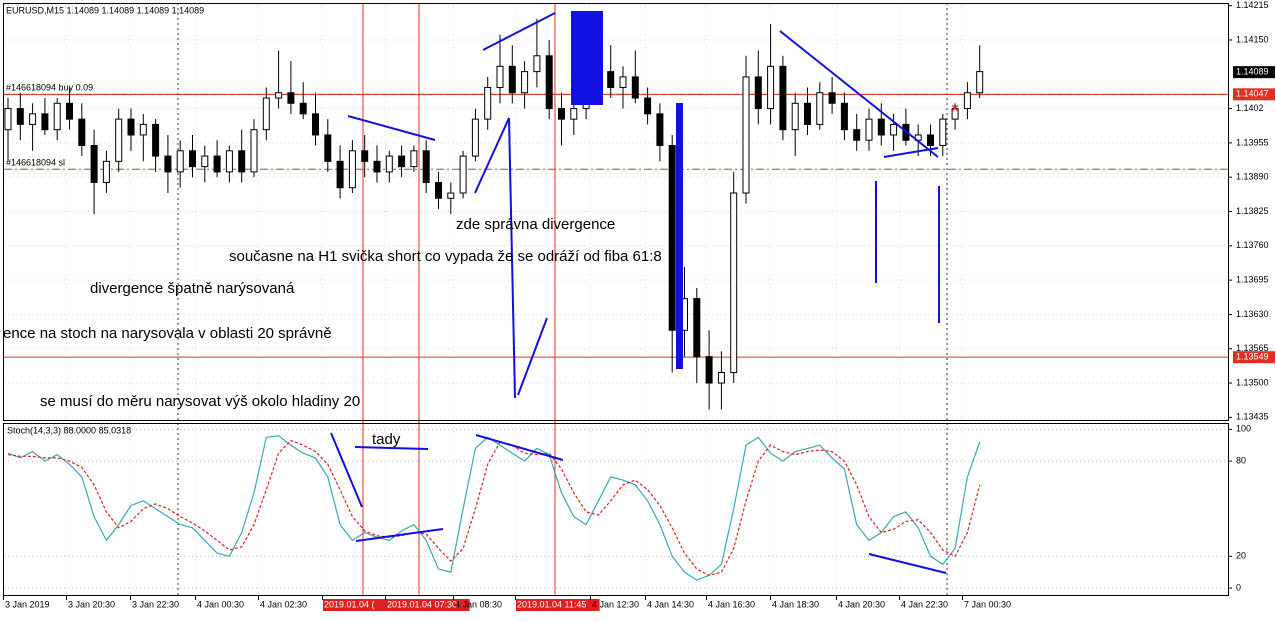 The height and width of the screenshot is (621, 1276). I want to click on highlight-box, so click(679, 236).